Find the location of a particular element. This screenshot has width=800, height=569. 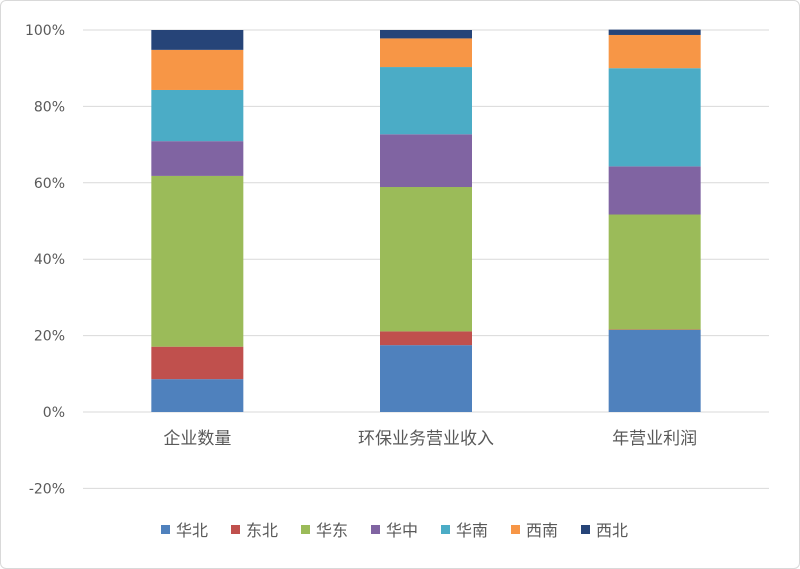

legend-label: 华北 is located at coordinates (192, 530).